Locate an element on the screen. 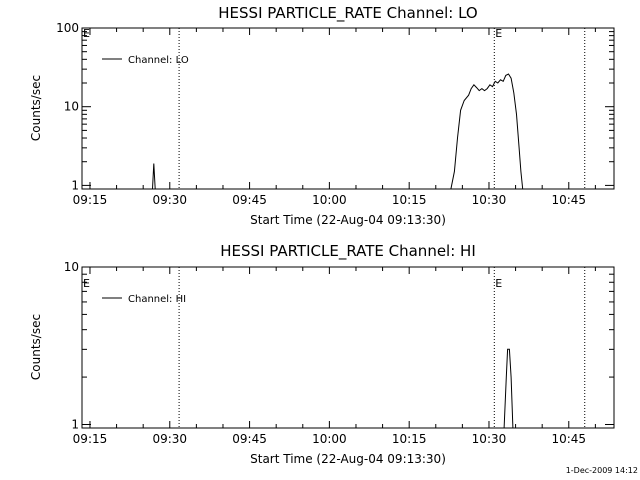  chart-title: HESSI PARTICLE_RATE Channel: HI is located at coordinates (348, 251).